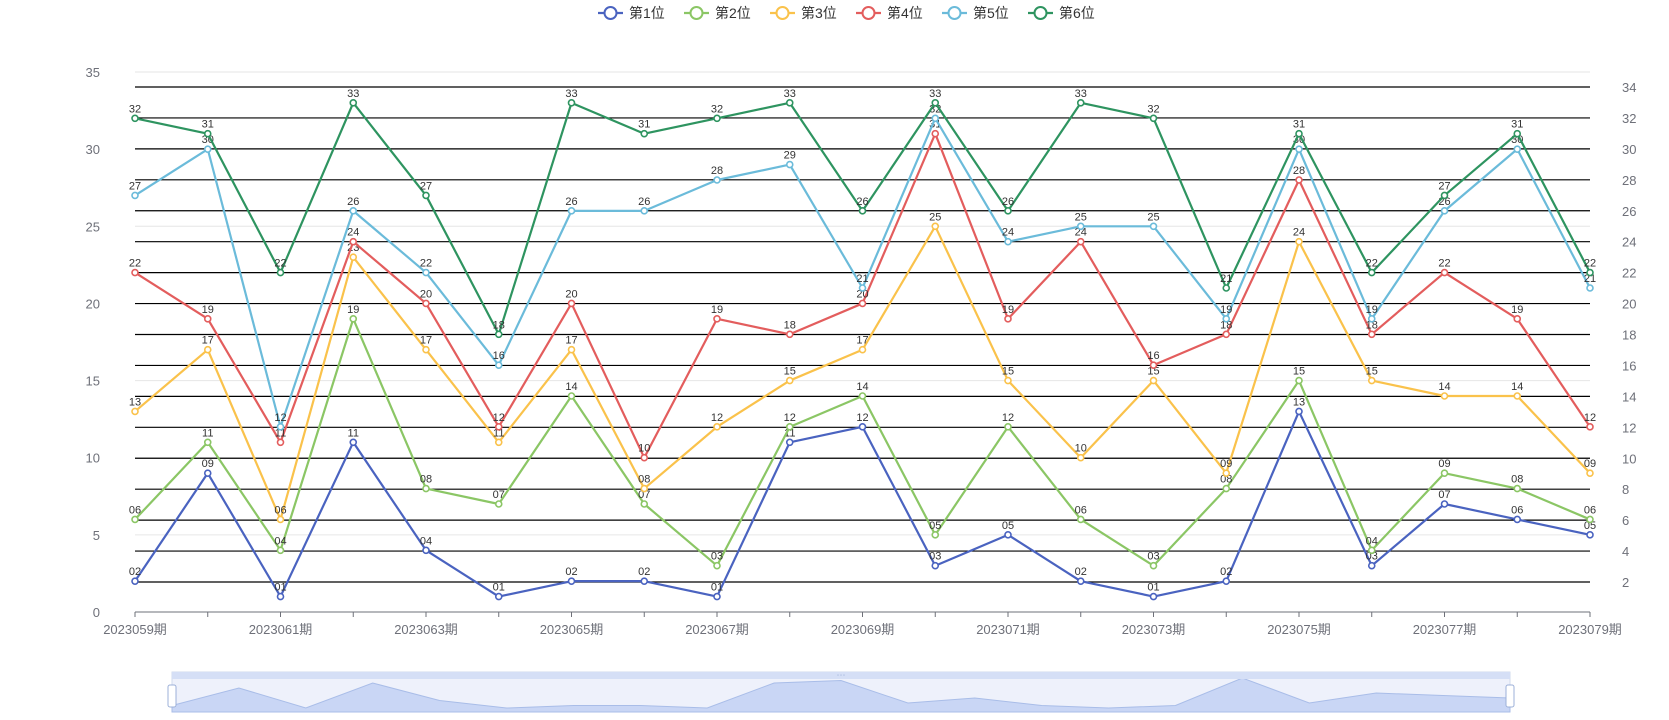 The width and height of the screenshot is (1669, 720). I want to click on slider-move-handle, so click(841, 675).